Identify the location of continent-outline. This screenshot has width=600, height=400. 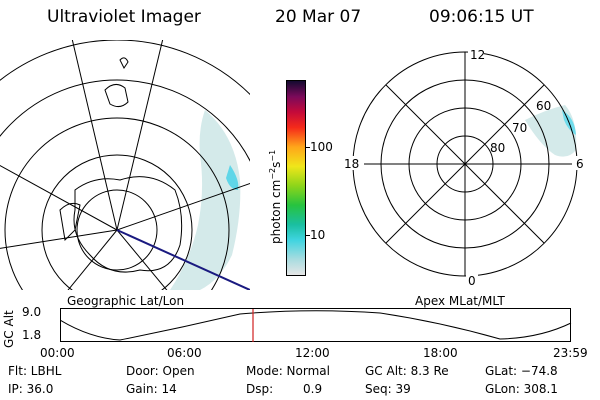
(116, 96).